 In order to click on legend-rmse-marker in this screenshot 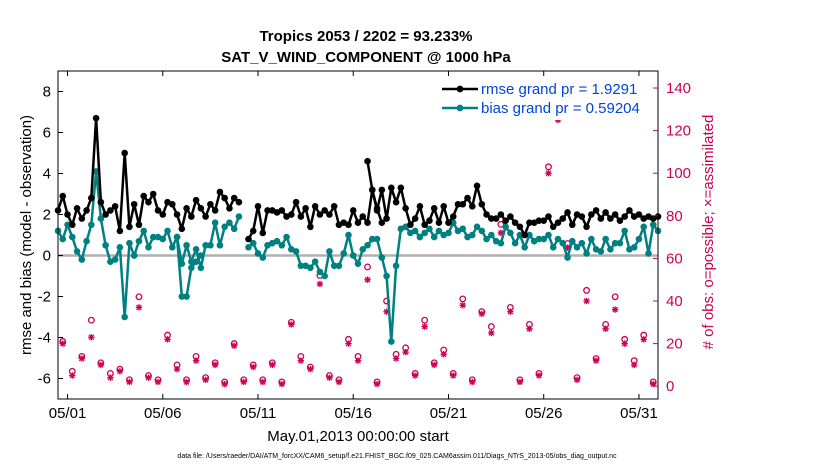, I will do `click(460, 89)`.